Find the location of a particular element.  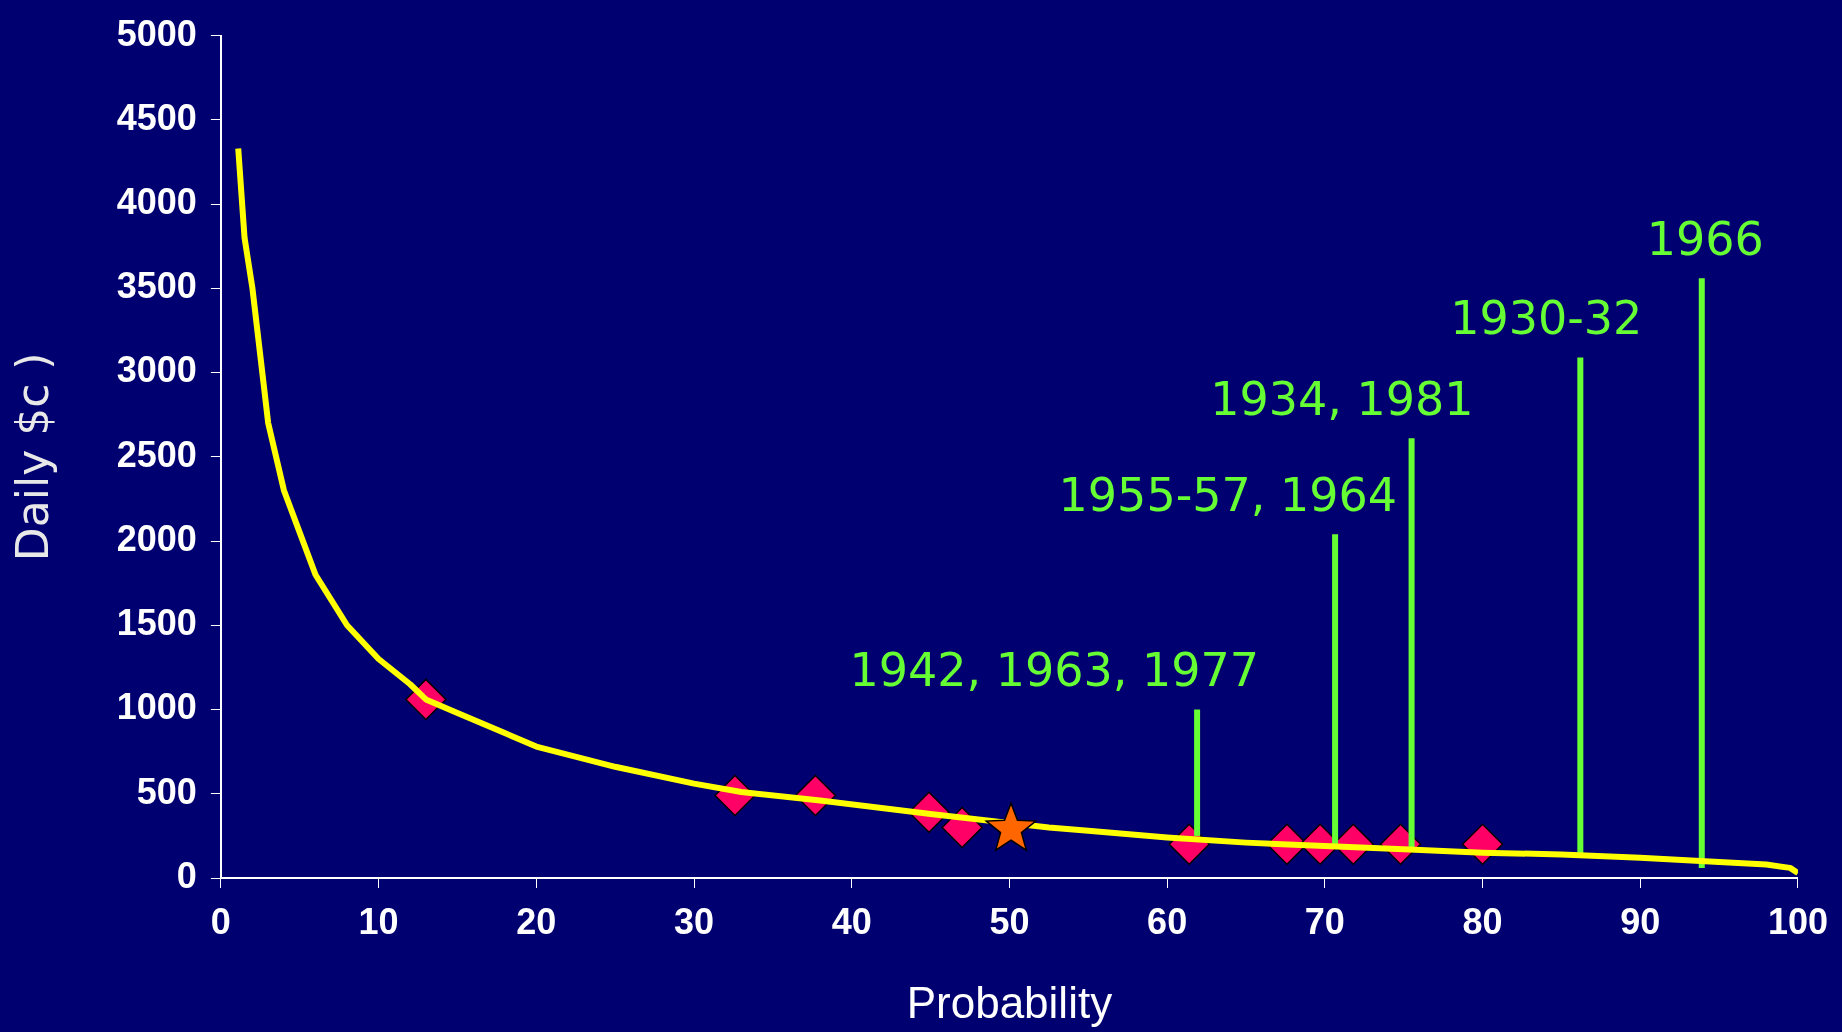

y-tick-label: 3000 is located at coordinates (156, 370).